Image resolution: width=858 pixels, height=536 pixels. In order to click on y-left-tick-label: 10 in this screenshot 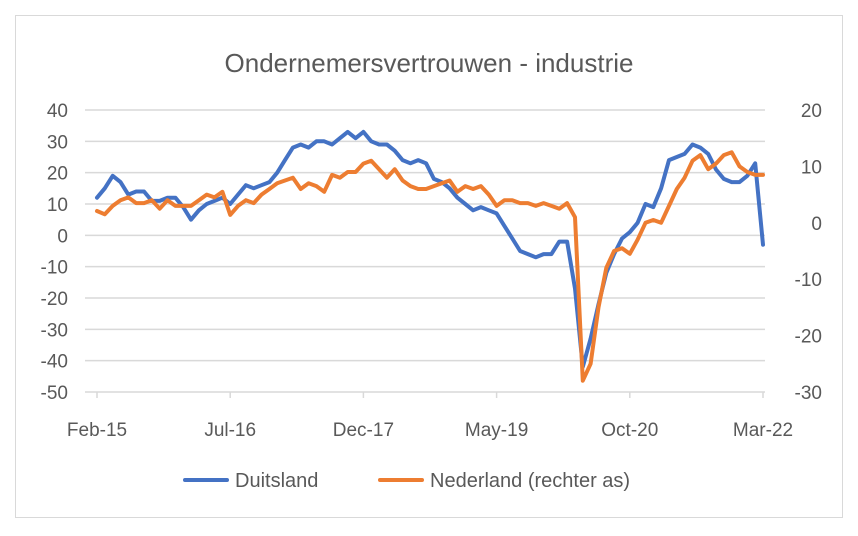, I will do `click(57, 205)`.